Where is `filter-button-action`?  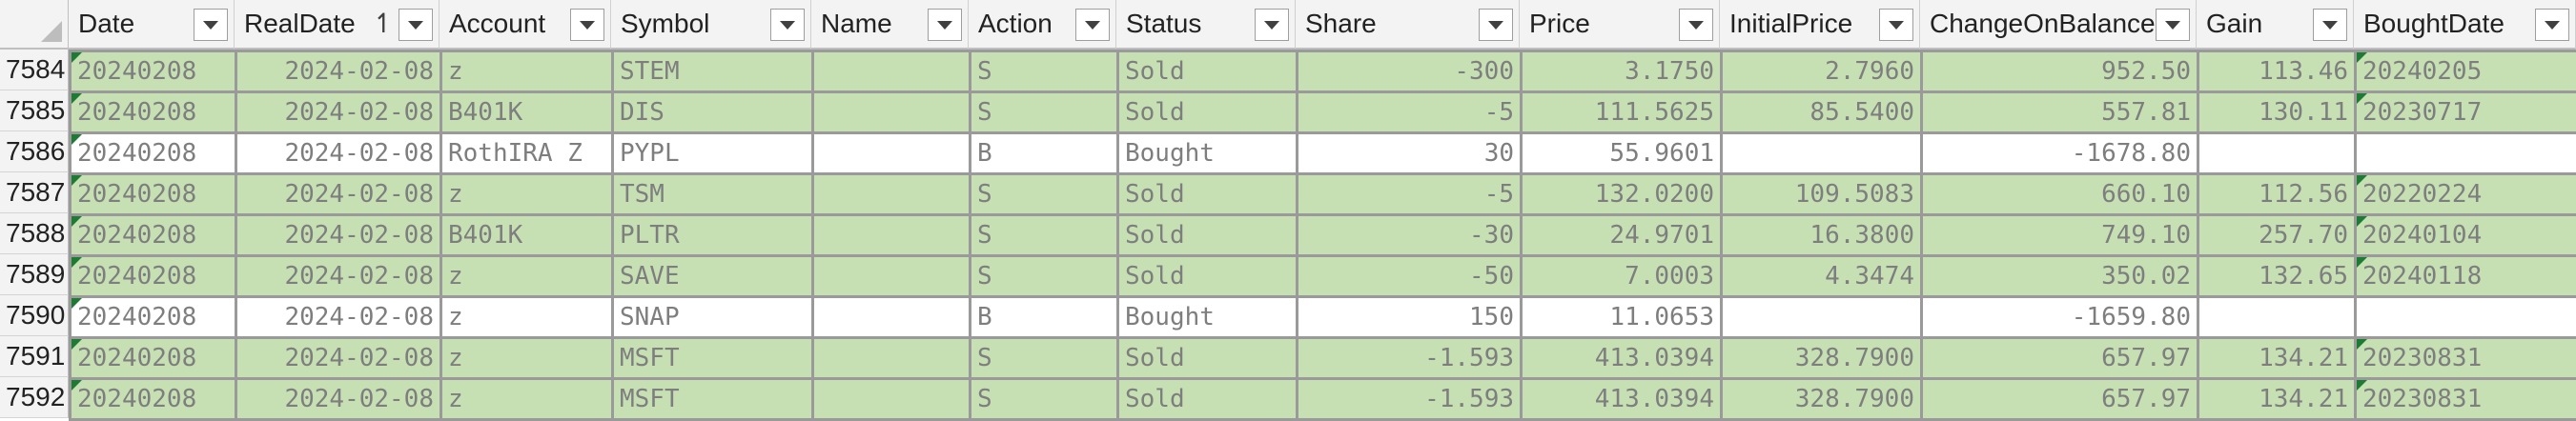 filter-button-action is located at coordinates (1093, 25).